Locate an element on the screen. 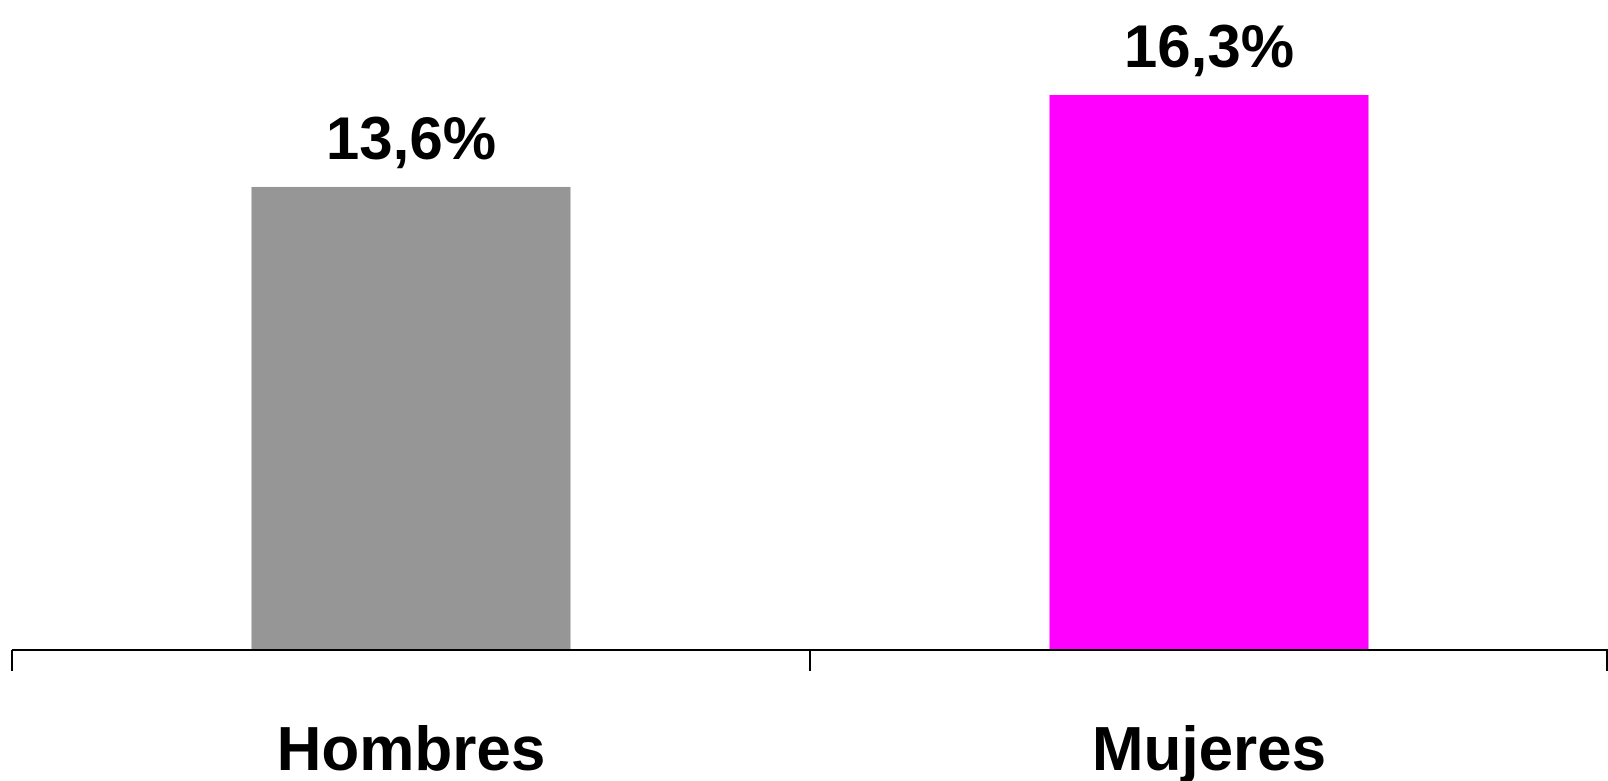  x-axis is located at coordinates (809, 660).